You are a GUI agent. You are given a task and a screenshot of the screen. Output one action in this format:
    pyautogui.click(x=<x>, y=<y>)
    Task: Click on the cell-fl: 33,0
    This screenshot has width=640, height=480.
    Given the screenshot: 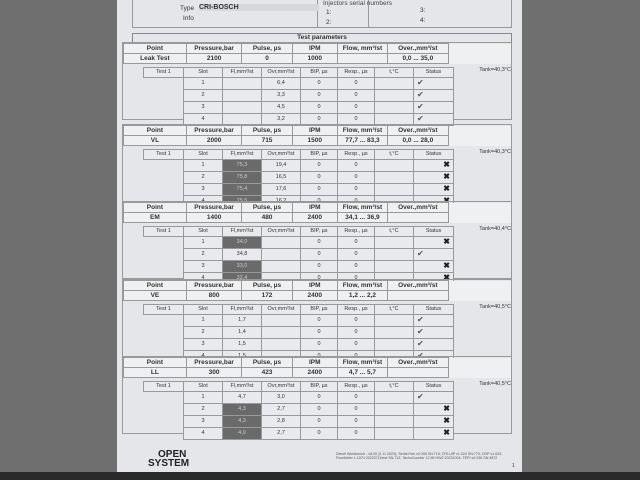 What is the action you would take?
    pyautogui.click(x=242, y=266)
    